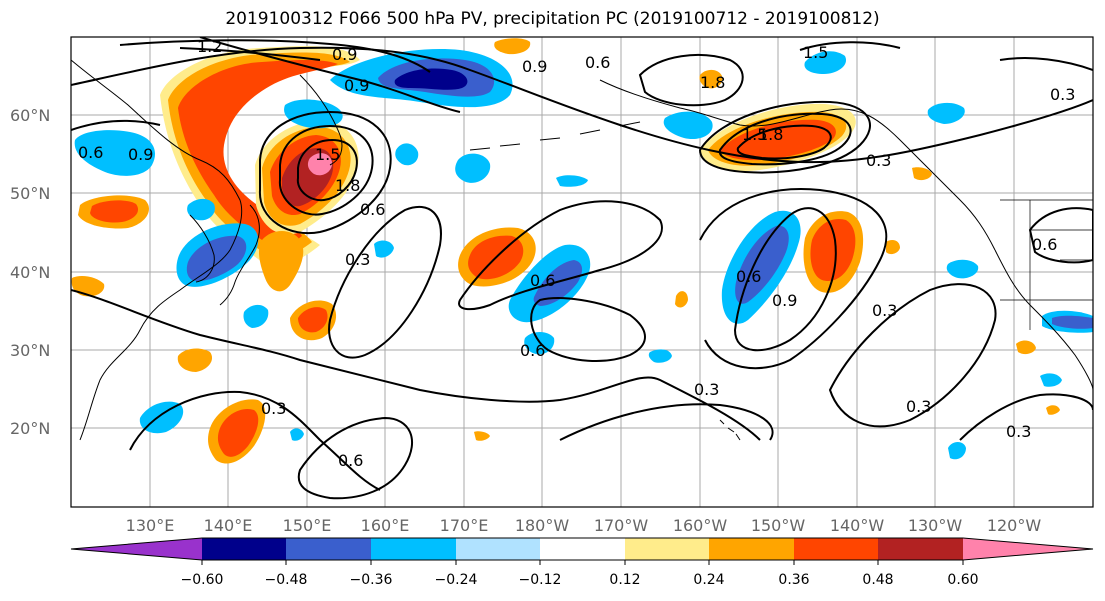  Describe the element at coordinates (281, 261) in the screenshot. I see `shade-honshu-orange` at that location.